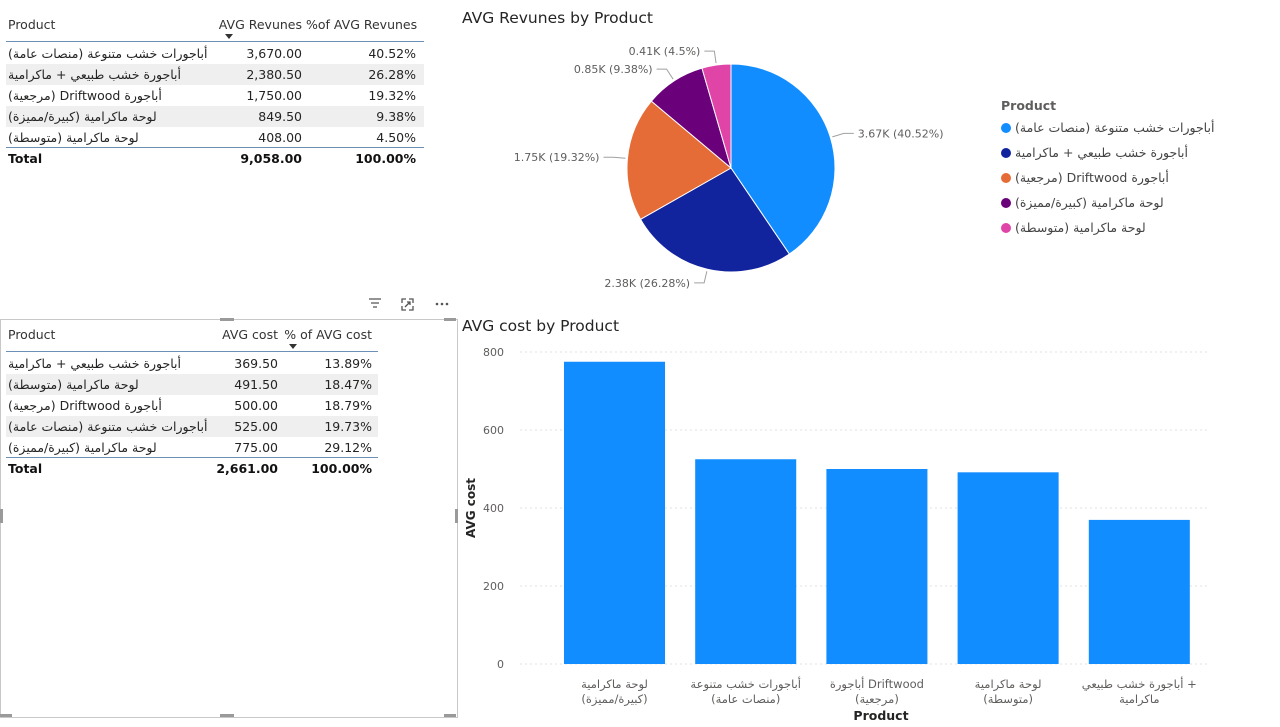 Image resolution: width=1280 pixels, height=727 pixels. What do you see at coordinates (407, 306) in the screenshot?
I see `focus-mode-icon` at bounding box center [407, 306].